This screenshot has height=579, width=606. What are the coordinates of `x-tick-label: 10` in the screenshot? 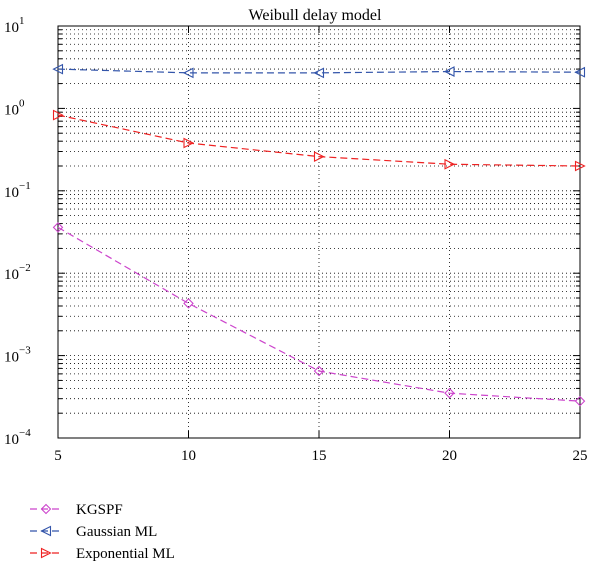 It's located at (188, 456).